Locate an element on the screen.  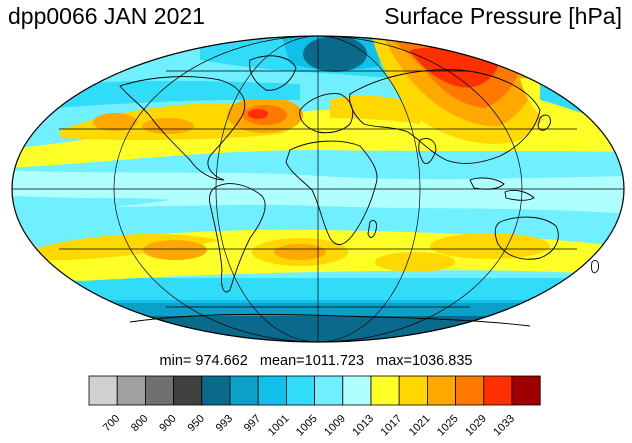
colorbar-tick-label: 1029 is located at coordinates (476, 426).